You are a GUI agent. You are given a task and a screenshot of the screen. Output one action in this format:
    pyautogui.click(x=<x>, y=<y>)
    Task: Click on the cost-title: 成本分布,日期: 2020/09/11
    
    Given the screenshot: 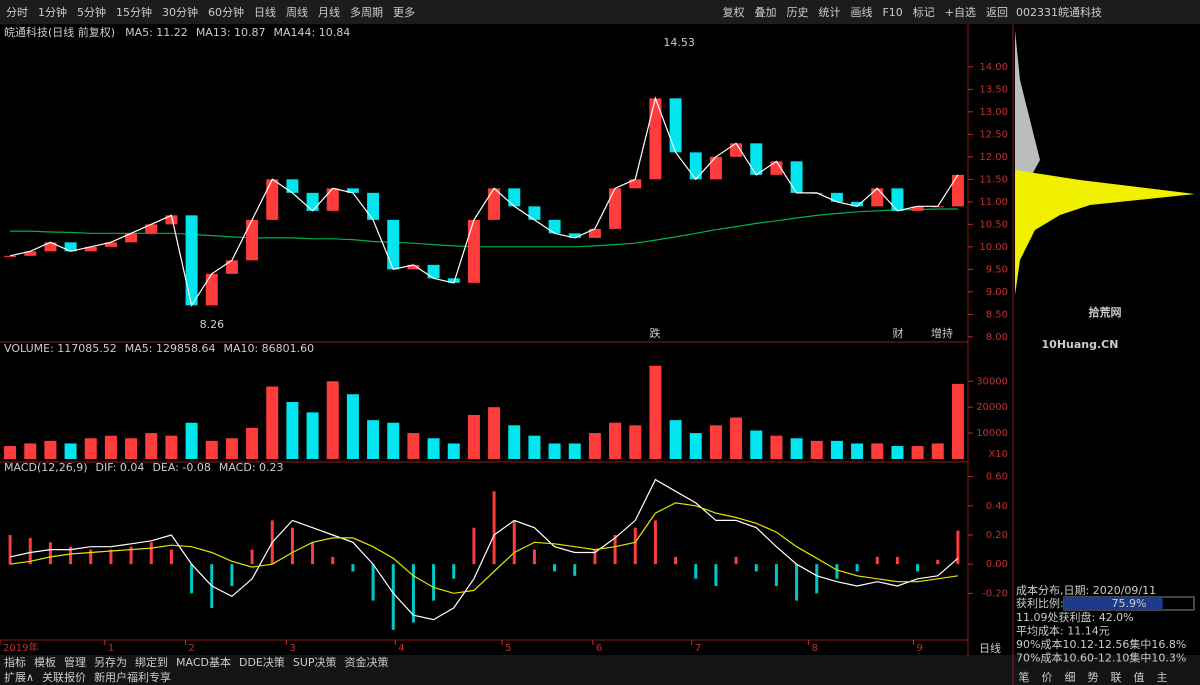 What is the action you would take?
    pyautogui.click(x=1086, y=590)
    